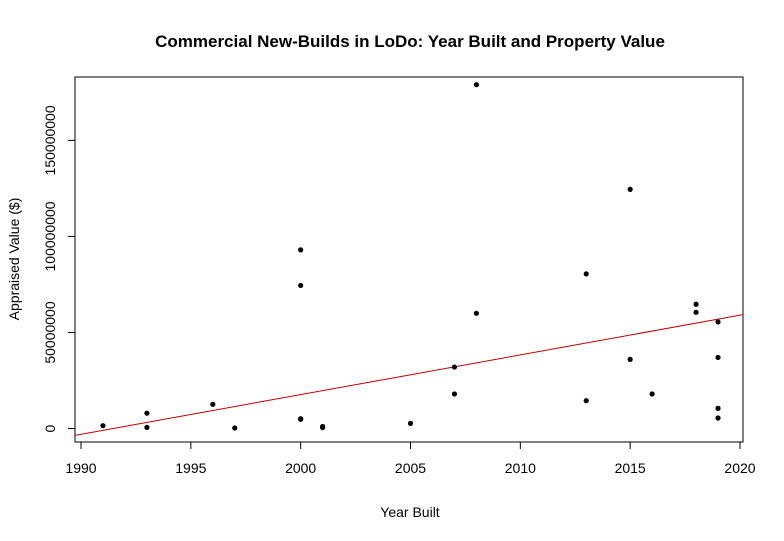 This screenshot has width=784, height=541. I want to click on y-axis-label: Appraised Value ($), so click(14, 259).